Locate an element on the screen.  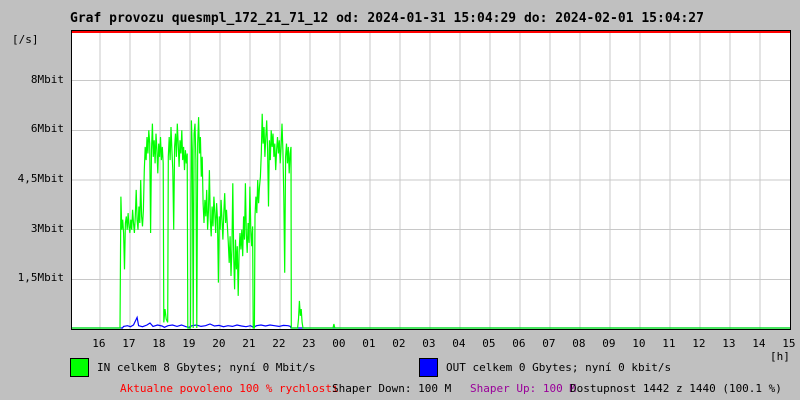
x-axis-label: 16 is located at coordinates (99, 343).